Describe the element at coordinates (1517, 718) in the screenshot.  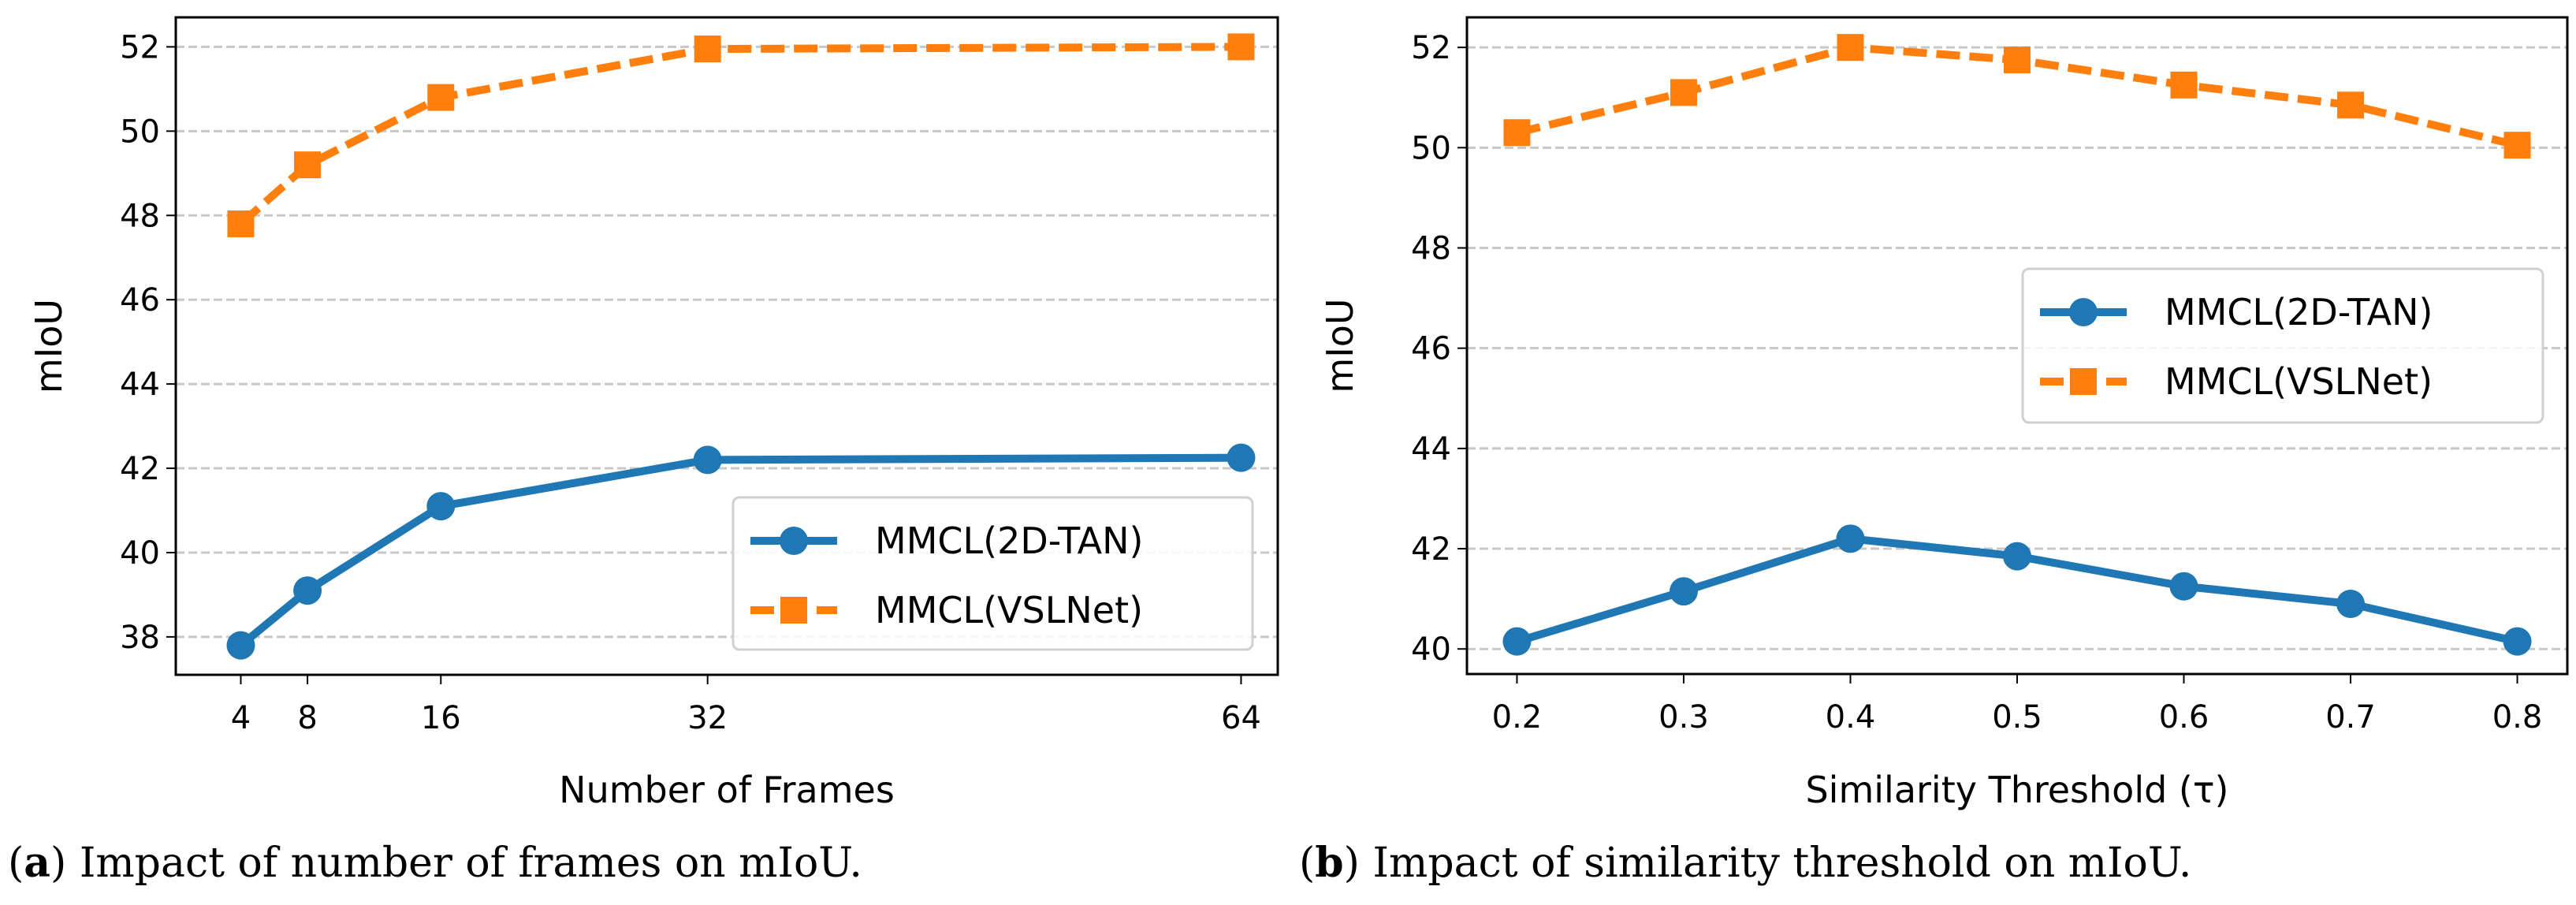
I see `x-tick-label: 0.2` at that location.